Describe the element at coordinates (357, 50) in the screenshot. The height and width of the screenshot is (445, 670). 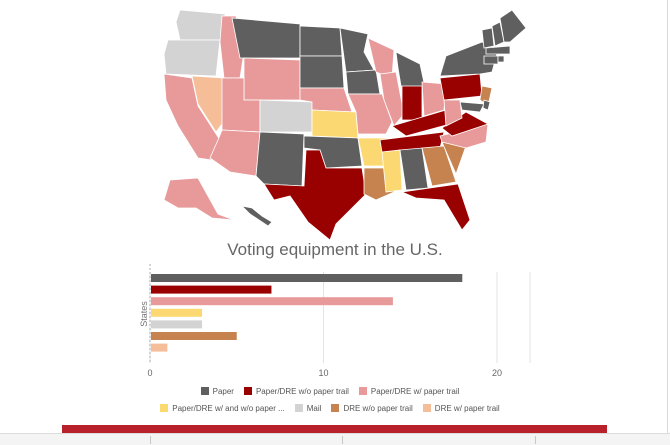
I see `state-mn` at that location.